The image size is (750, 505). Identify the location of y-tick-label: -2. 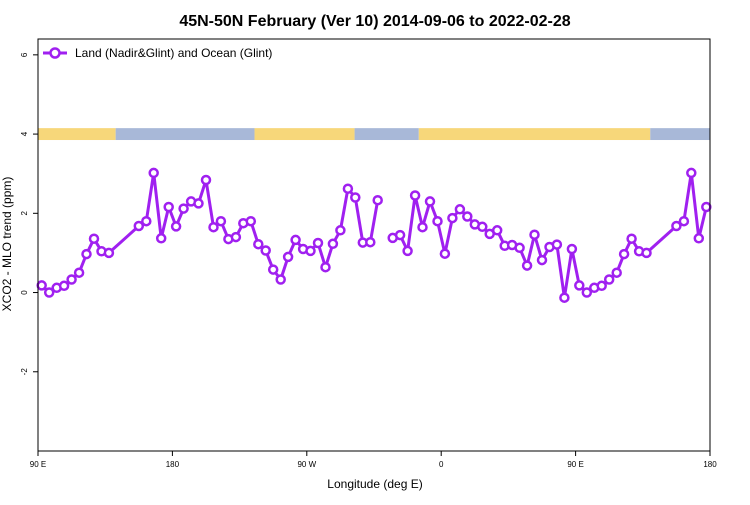
(24, 372).